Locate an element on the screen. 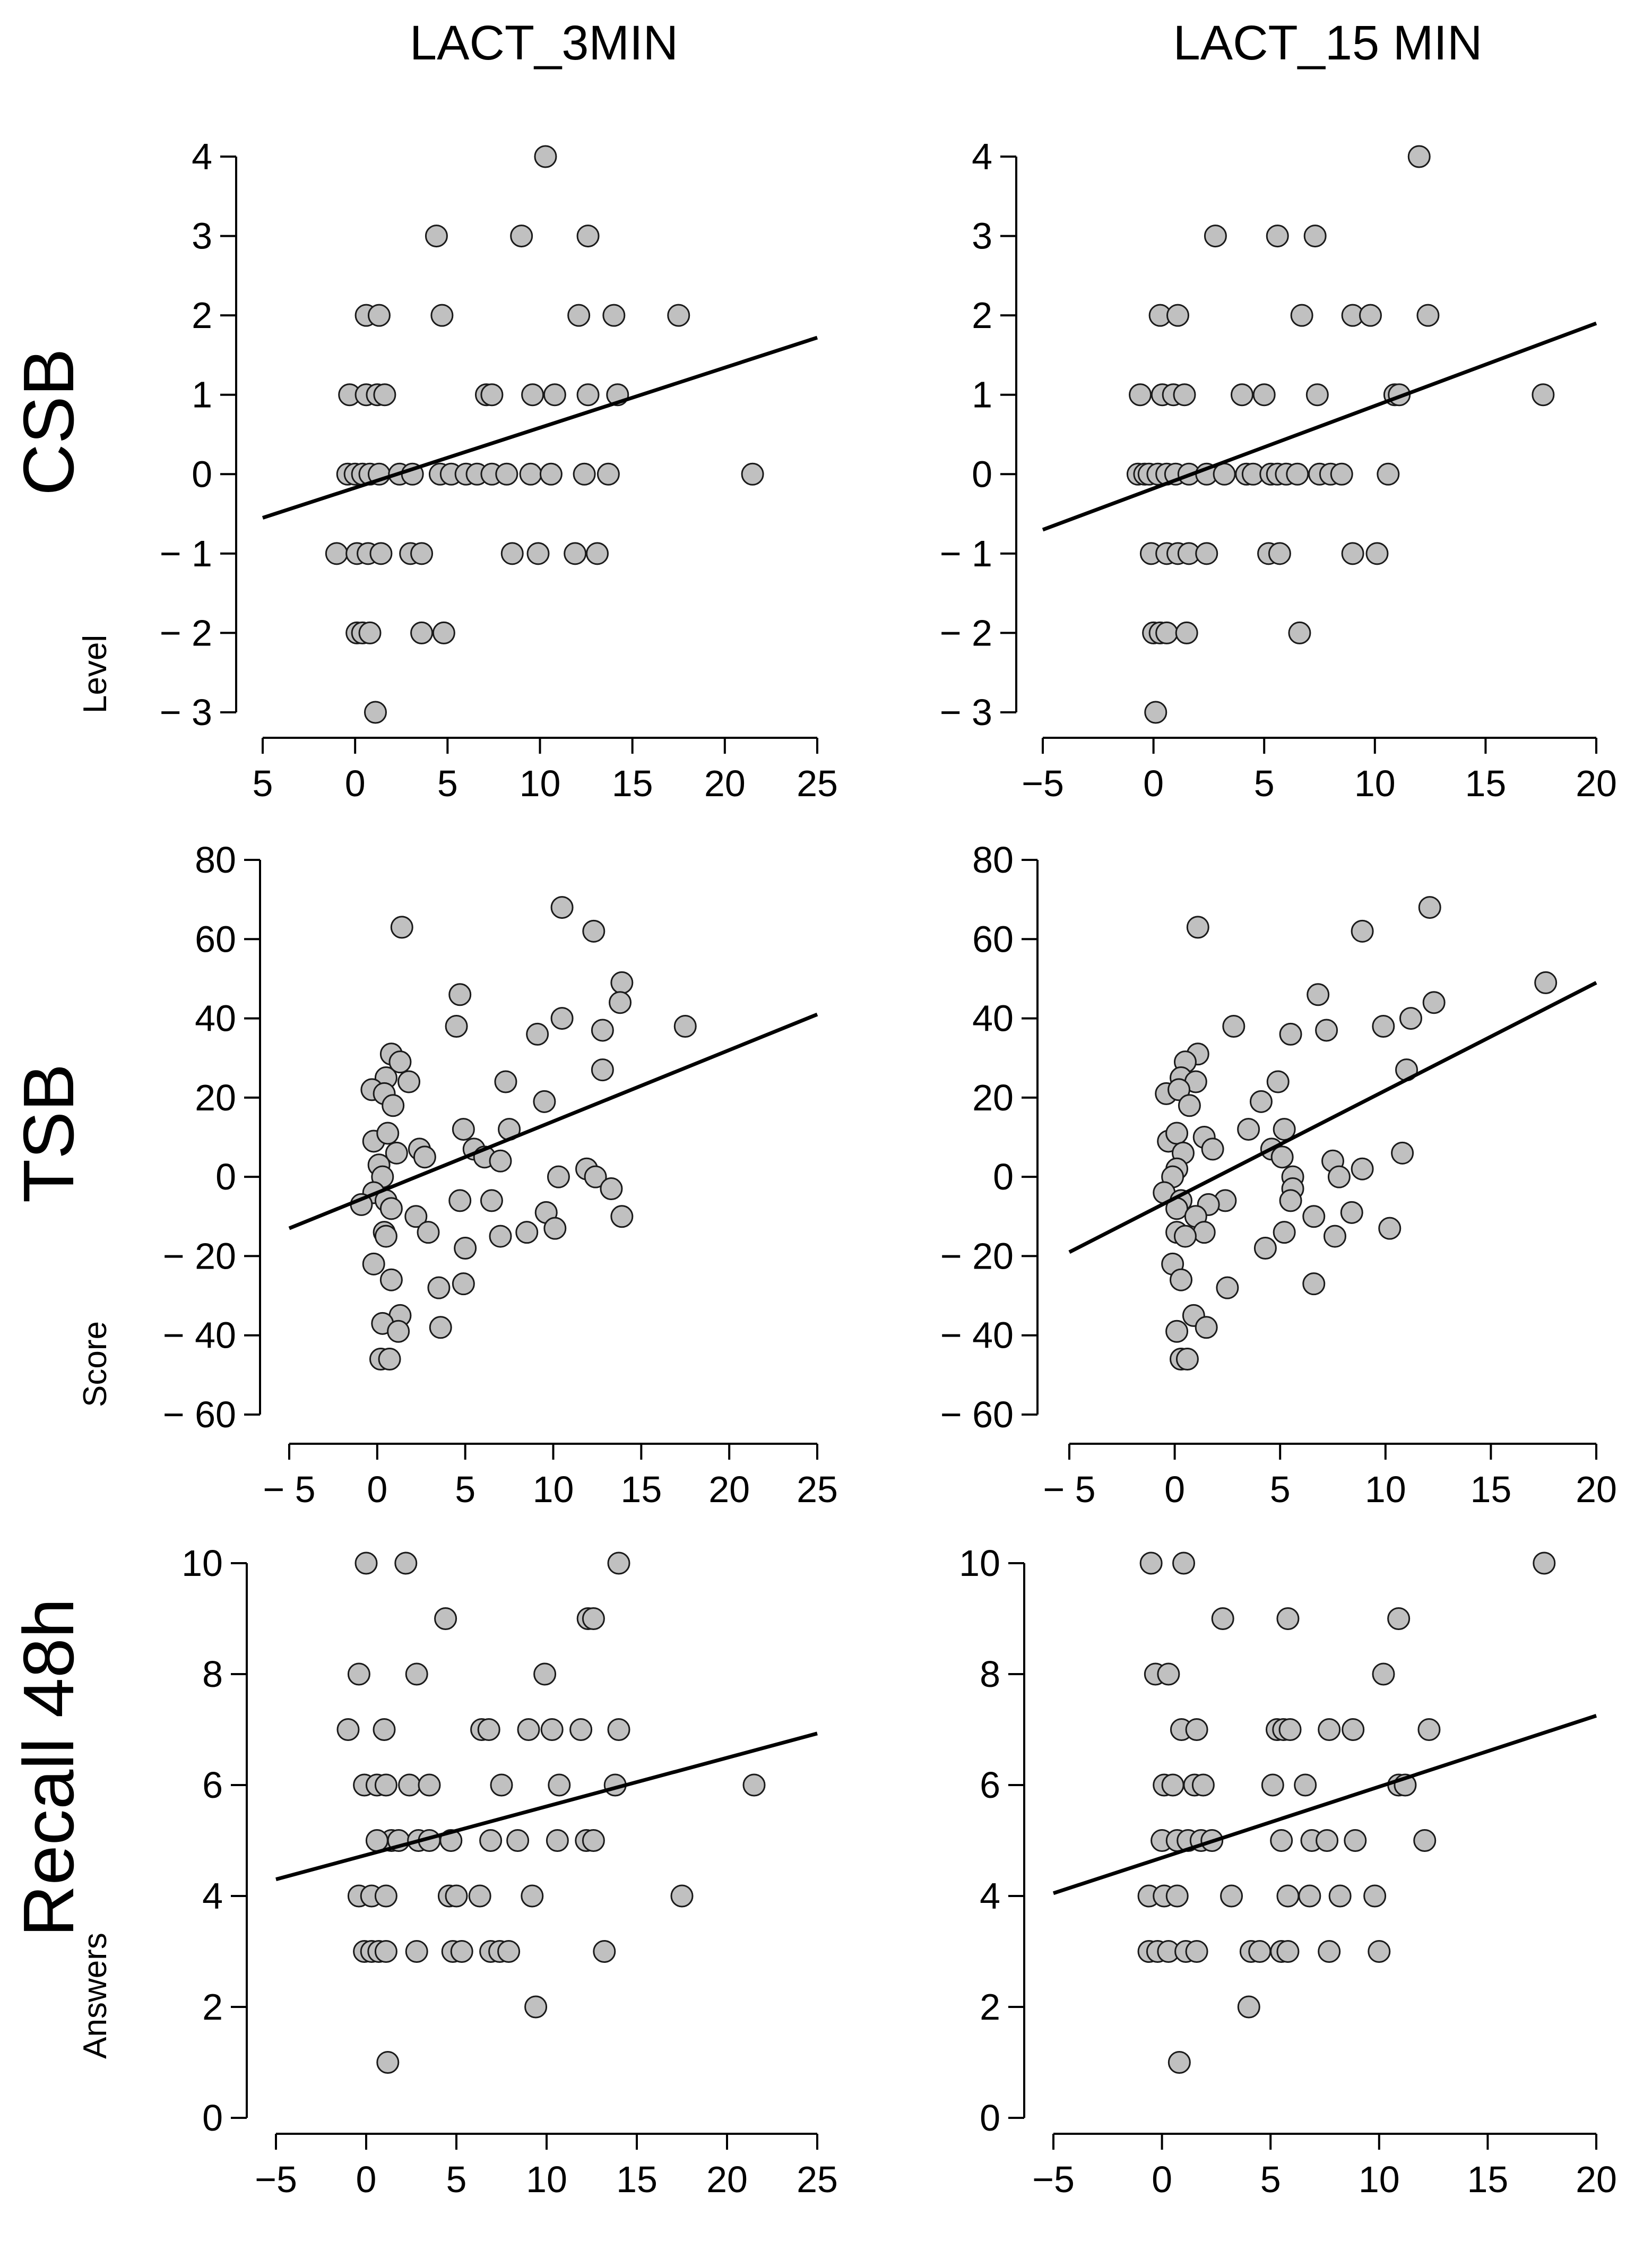 This screenshot has height=2241, width=1652. column-title-lact-3min: LACT_3MIN is located at coordinates (544, 43).